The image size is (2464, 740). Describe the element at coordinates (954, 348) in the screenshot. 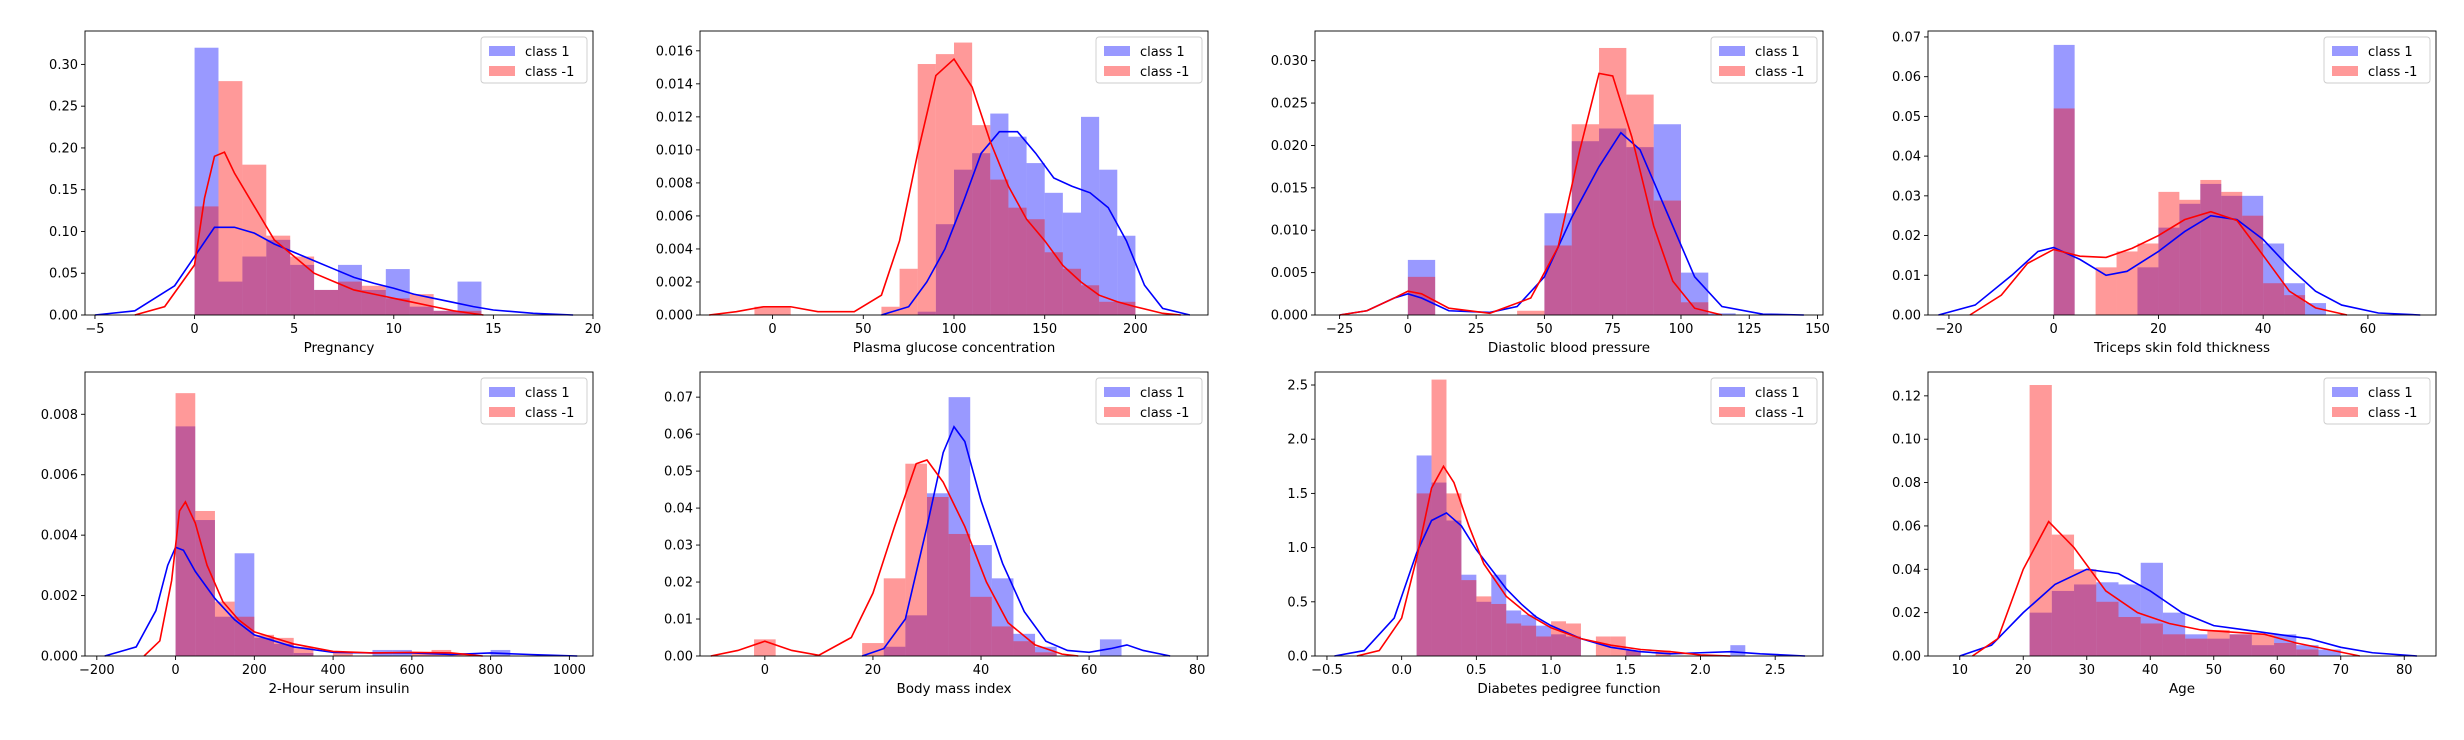

I see `x-axis-label: Plasma glucose concentration` at that location.